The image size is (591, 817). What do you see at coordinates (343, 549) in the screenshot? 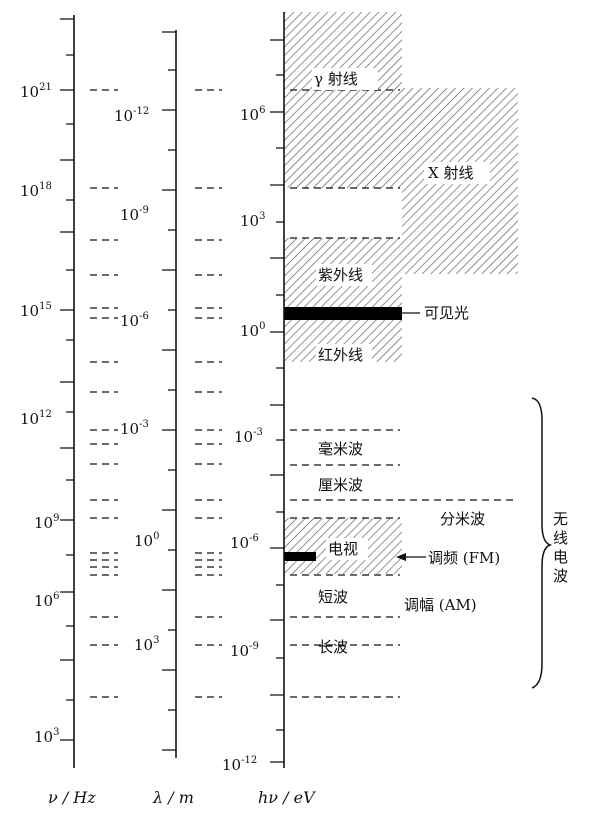
I see `band-label-television: 电视` at bounding box center [343, 549].